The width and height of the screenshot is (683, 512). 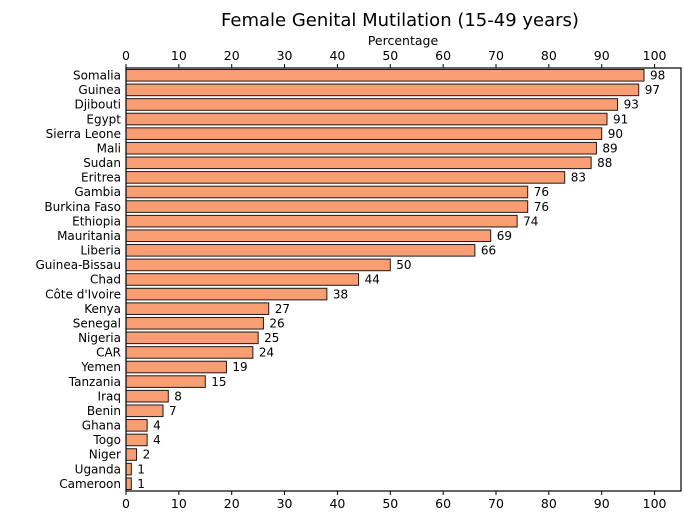 What do you see at coordinates (178, 396) in the screenshot?
I see `value-label: 8` at bounding box center [178, 396].